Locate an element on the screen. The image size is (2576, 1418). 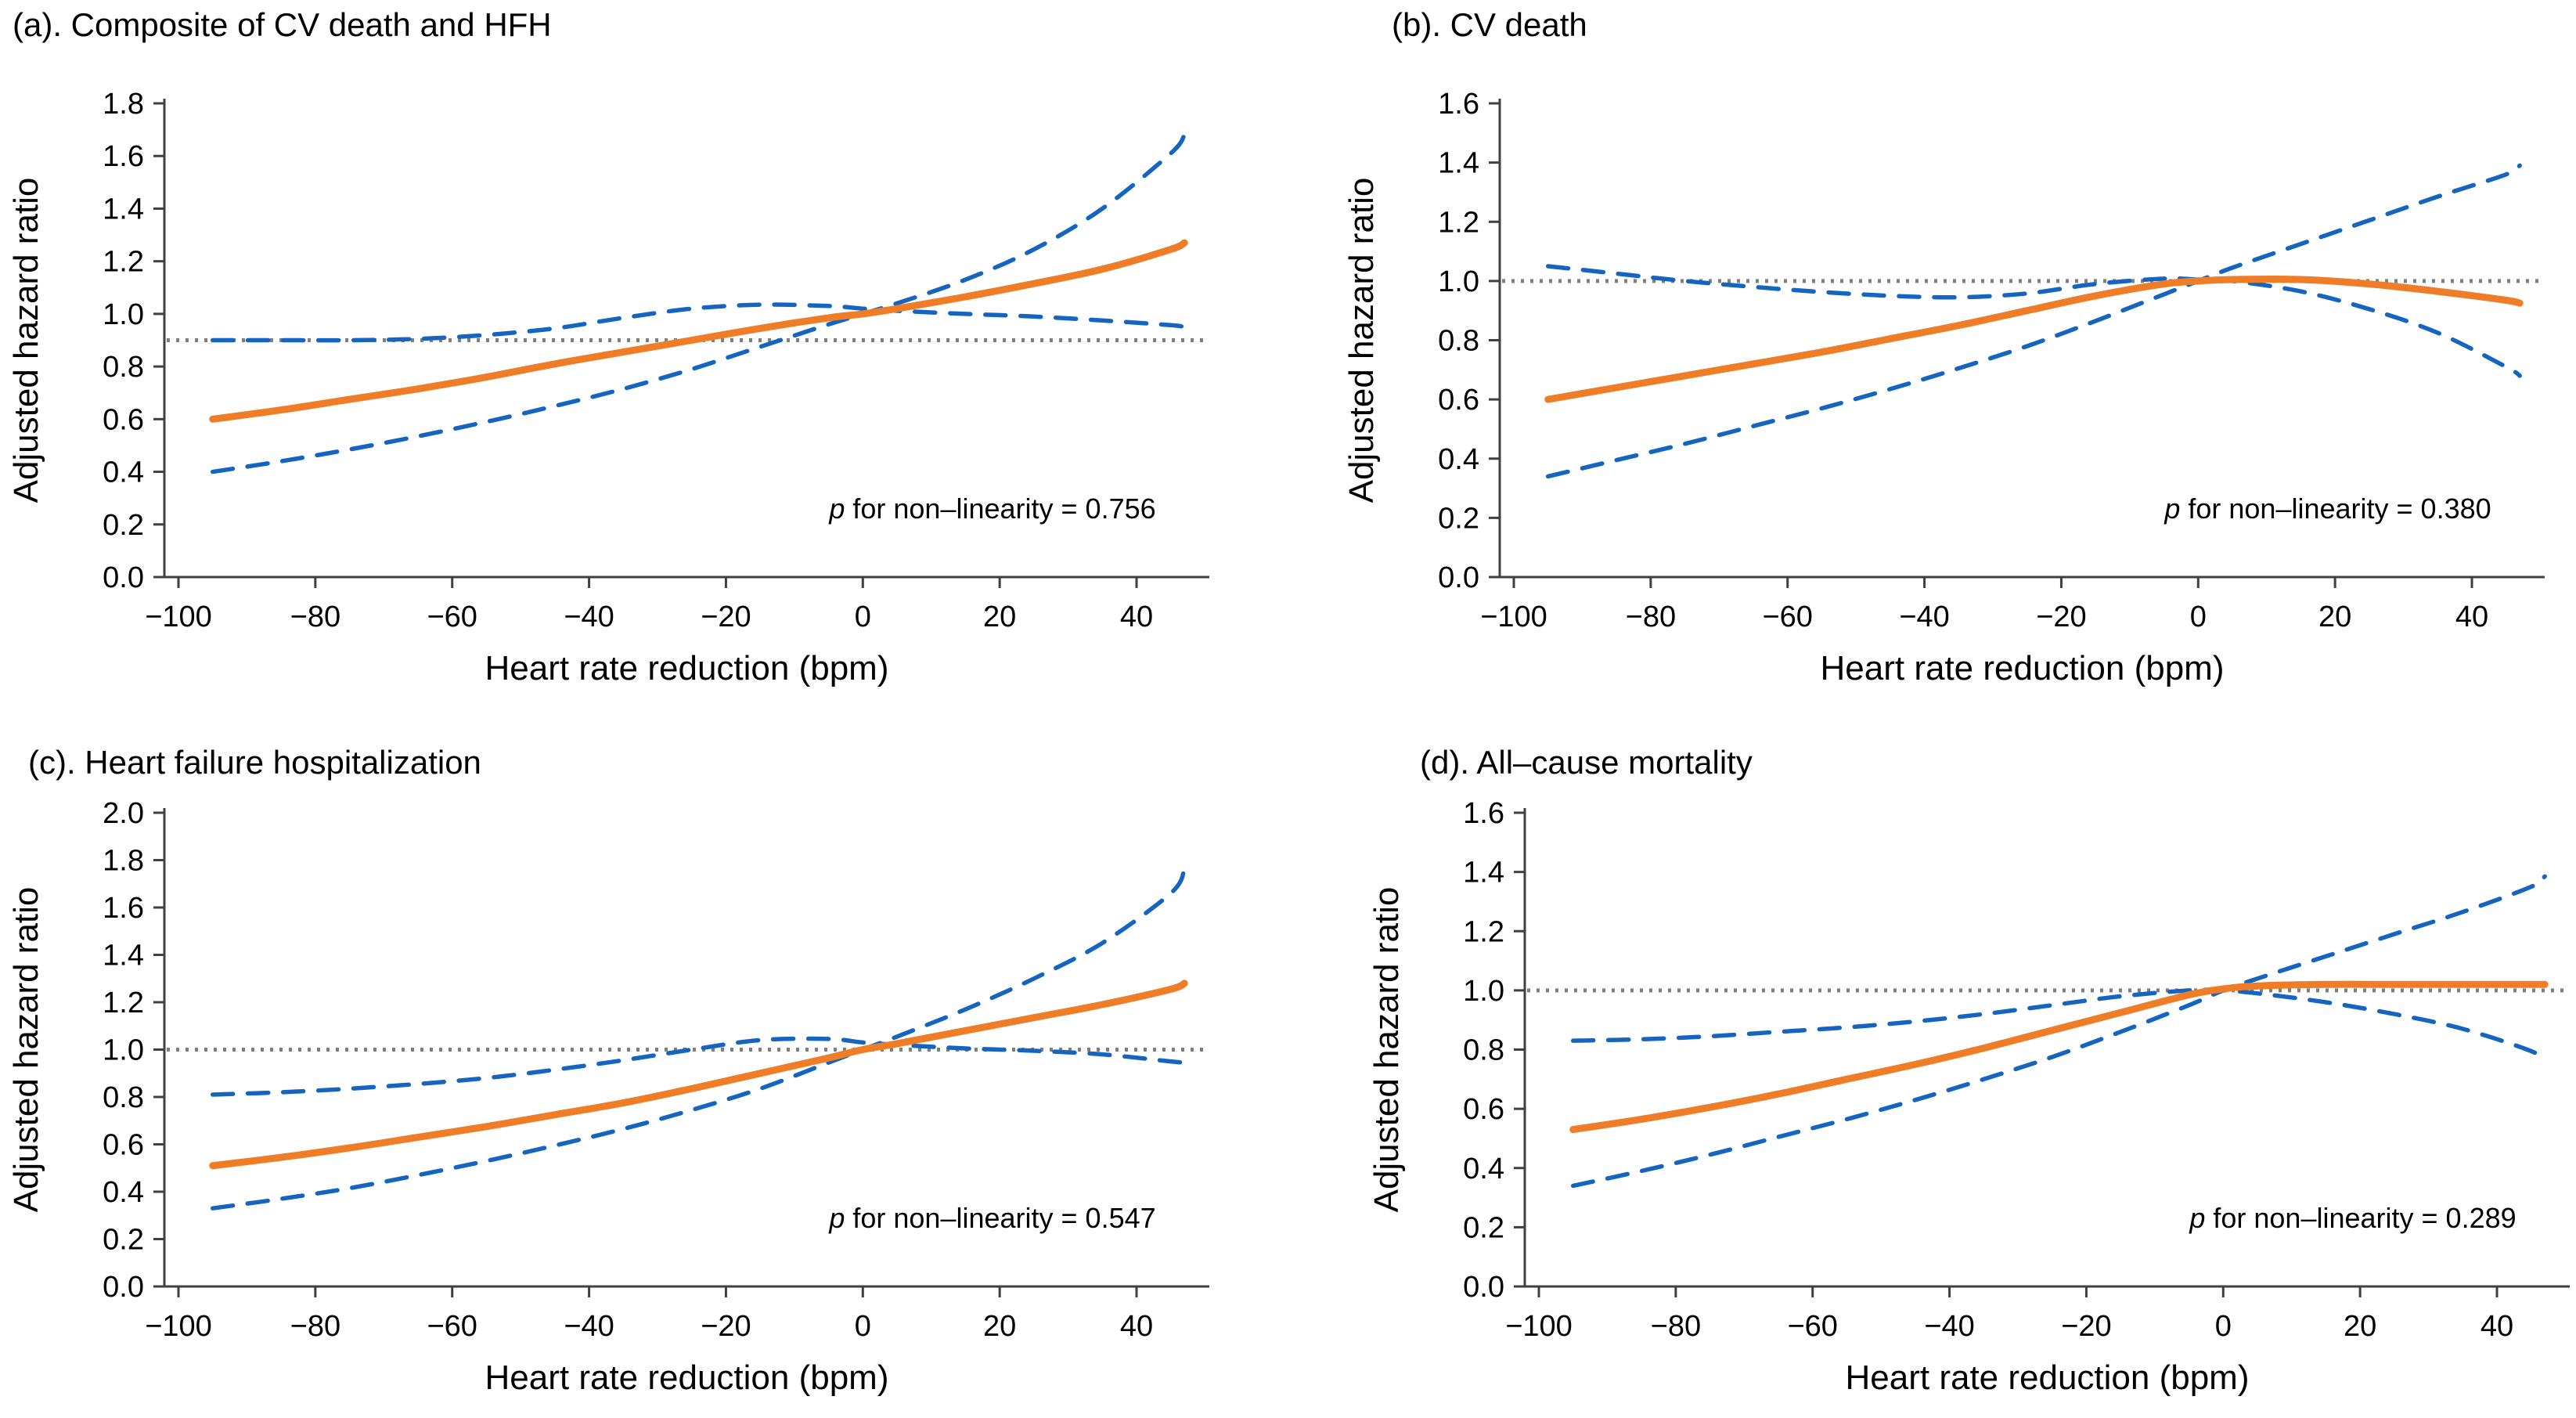
p-value-label: p for non–linearity = 0.756 is located at coordinates (991, 509).